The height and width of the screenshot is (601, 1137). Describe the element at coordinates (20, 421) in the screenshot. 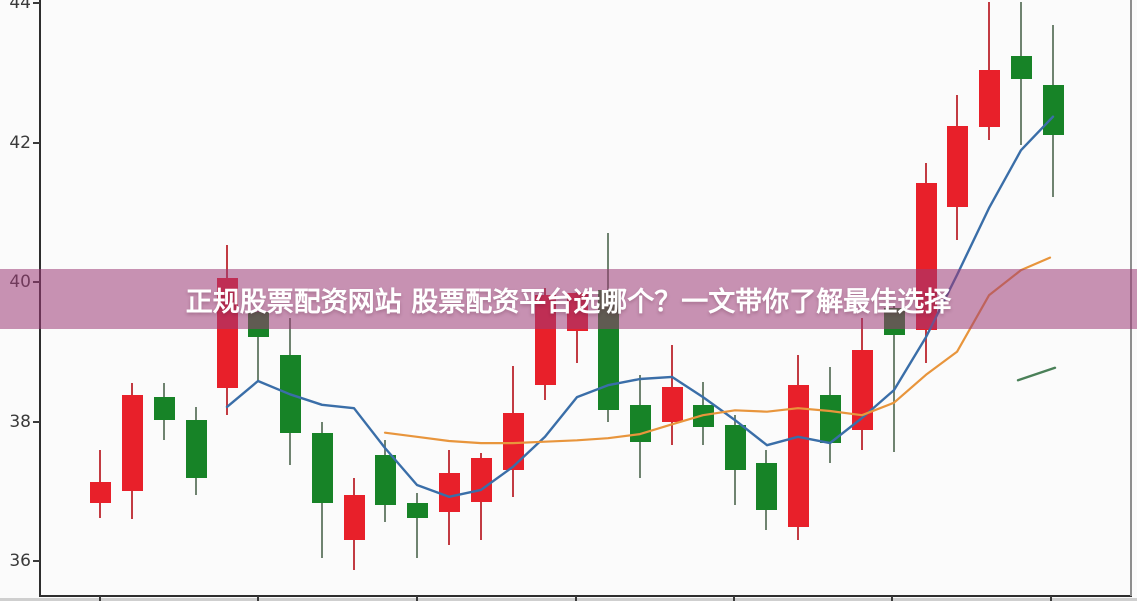

I see `y-tick-label: 38` at that location.